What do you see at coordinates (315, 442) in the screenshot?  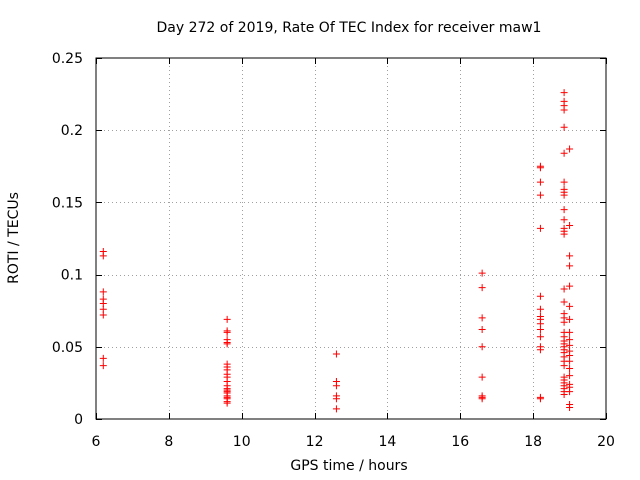 I see `x-tick-label: 12` at bounding box center [315, 442].